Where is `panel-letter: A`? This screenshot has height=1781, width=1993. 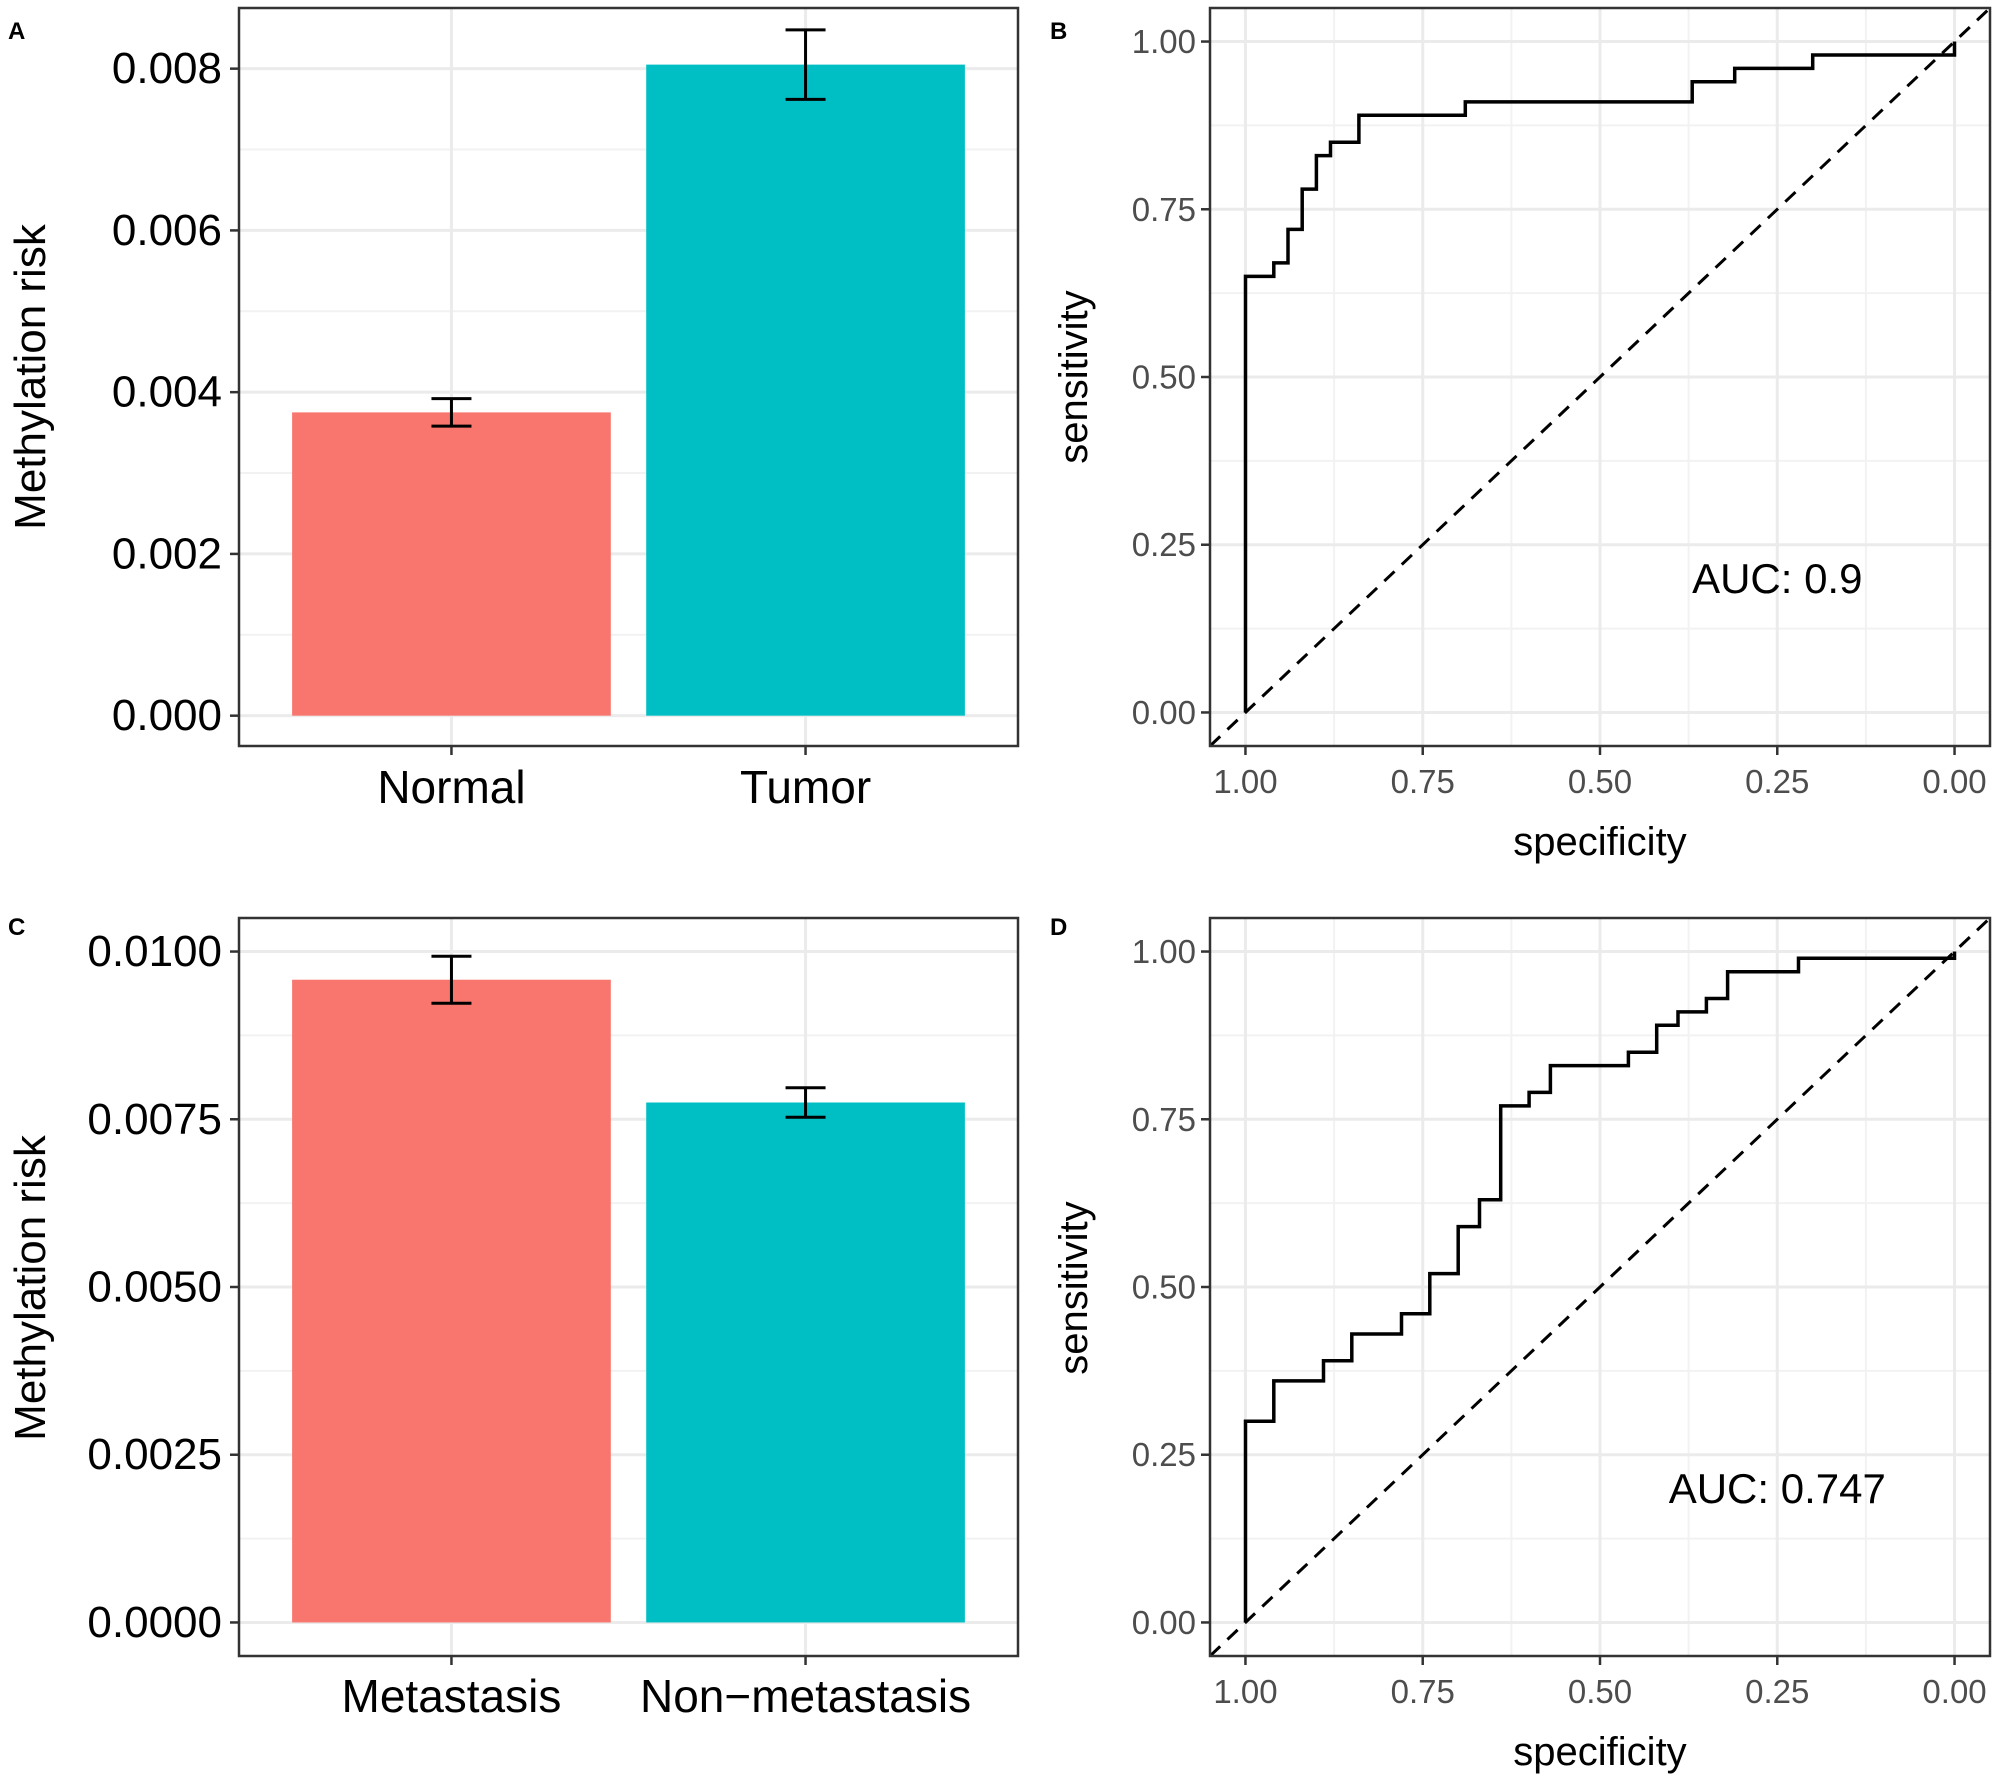 panel-letter: A is located at coordinates (16, 31).